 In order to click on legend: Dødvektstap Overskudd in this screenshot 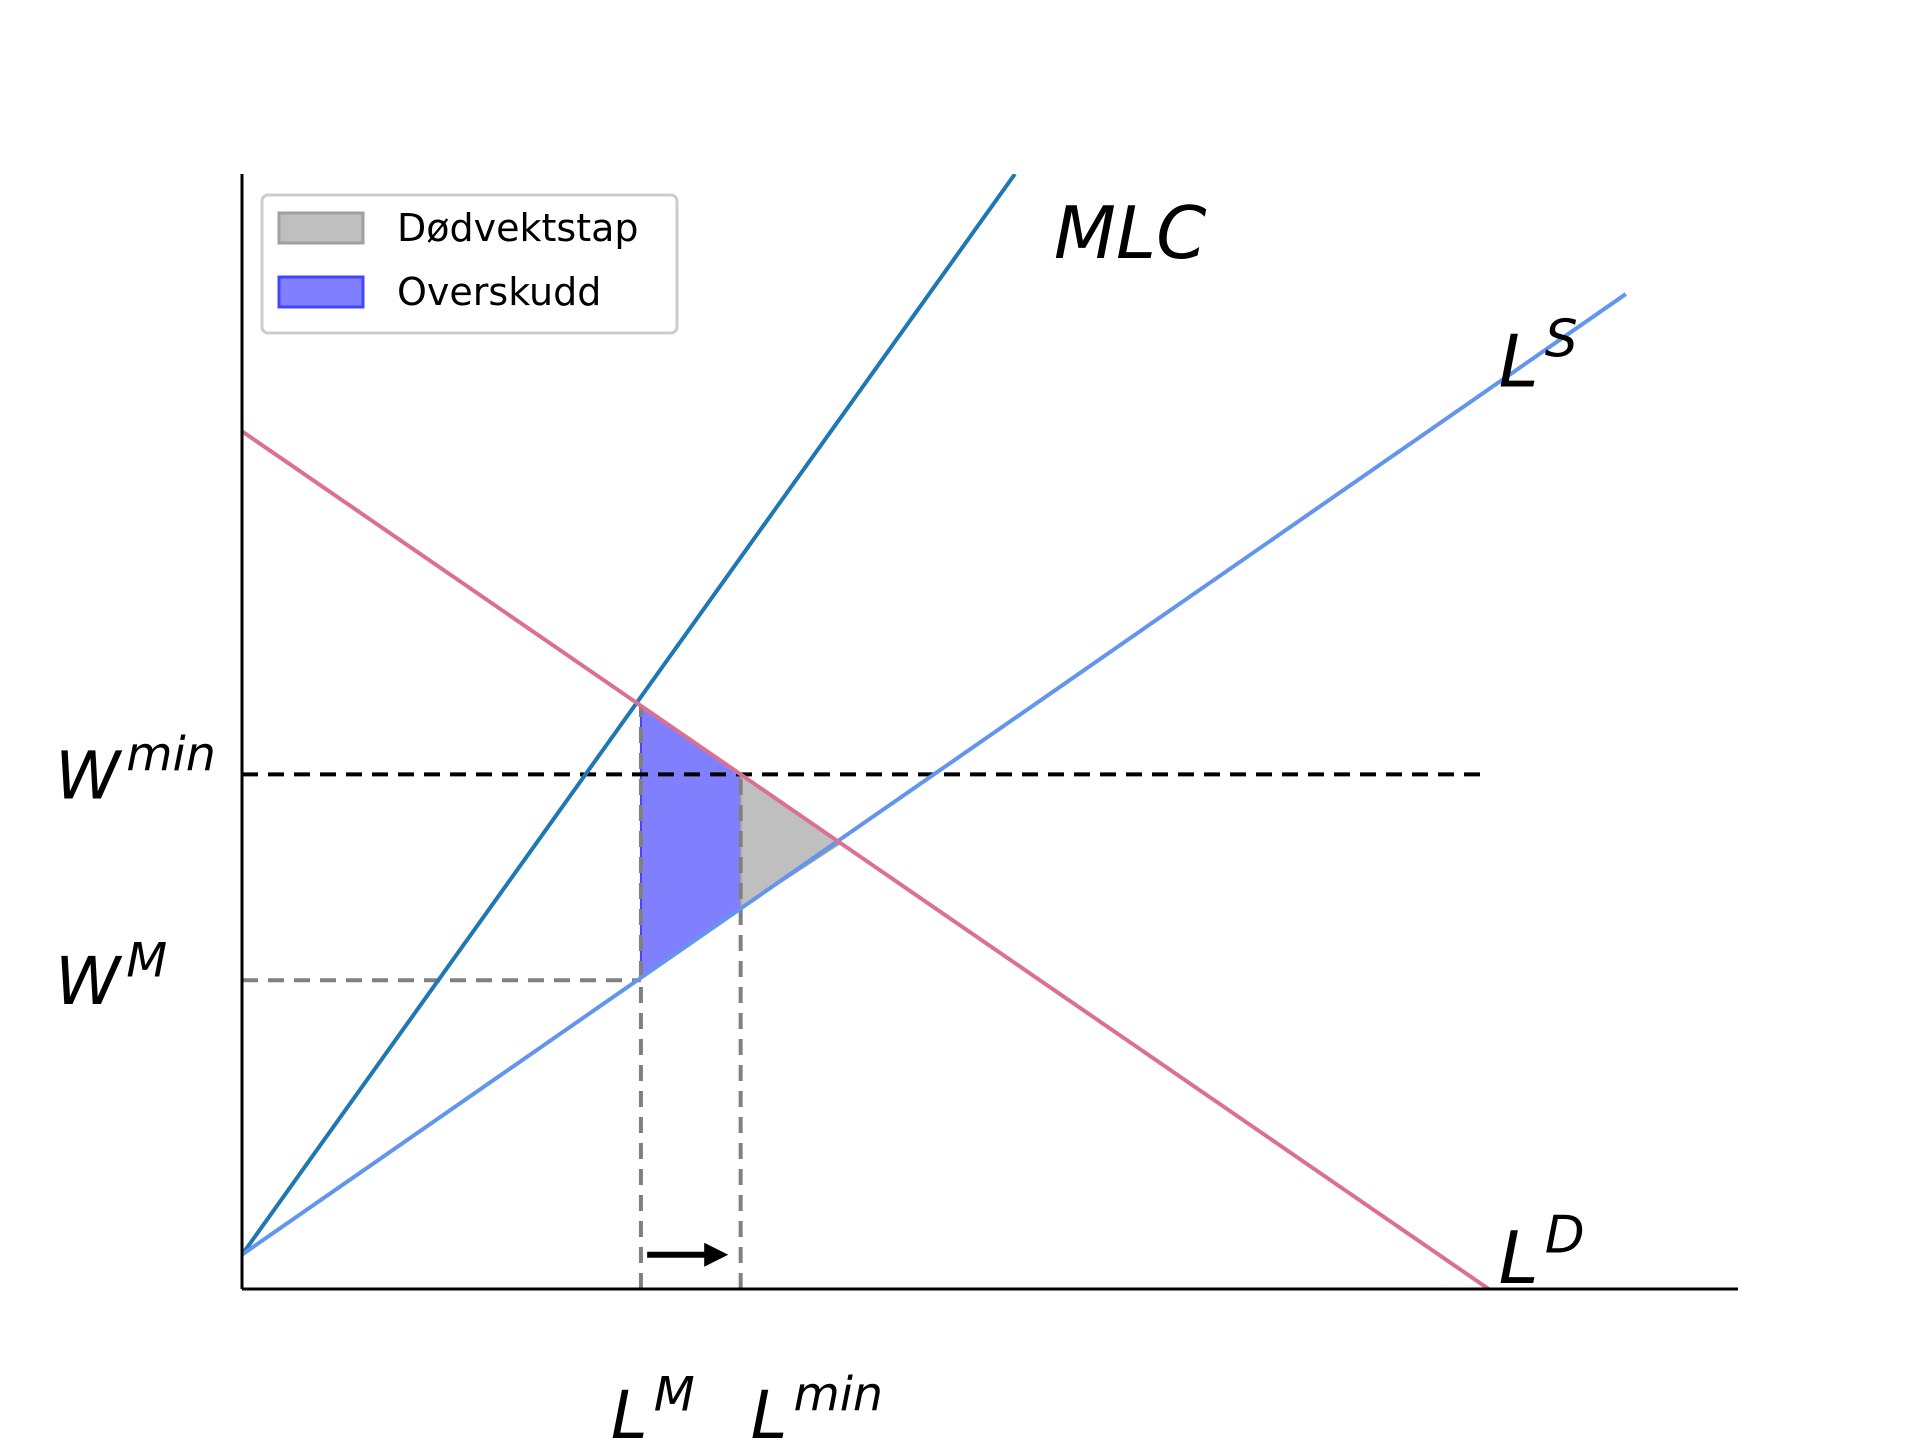, I will do `click(469, 264)`.